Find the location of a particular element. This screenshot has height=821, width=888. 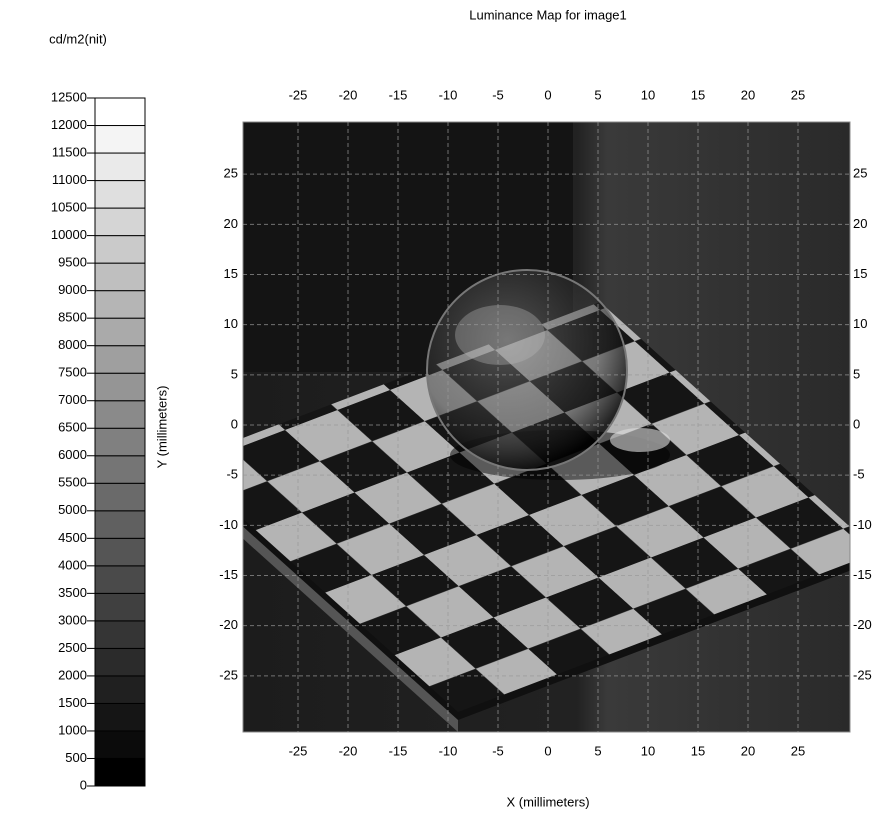

colorbar-tick-label: 2500 is located at coordinates (72, 647).